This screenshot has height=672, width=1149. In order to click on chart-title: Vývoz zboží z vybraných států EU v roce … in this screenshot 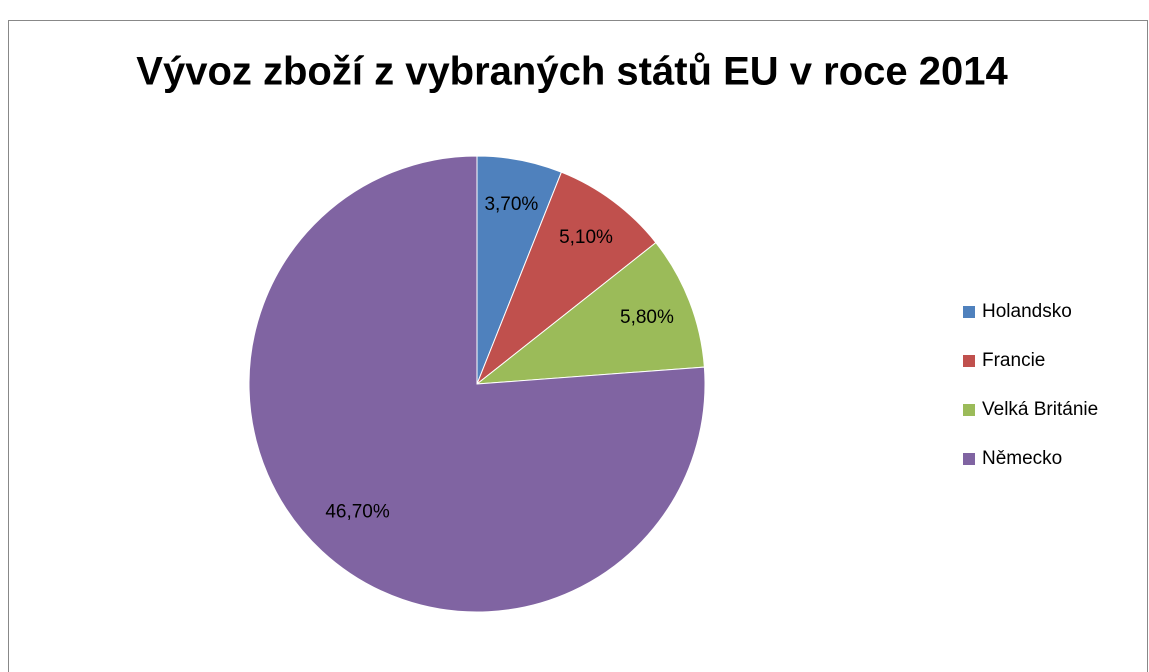, I will do `click(572, 72)`.